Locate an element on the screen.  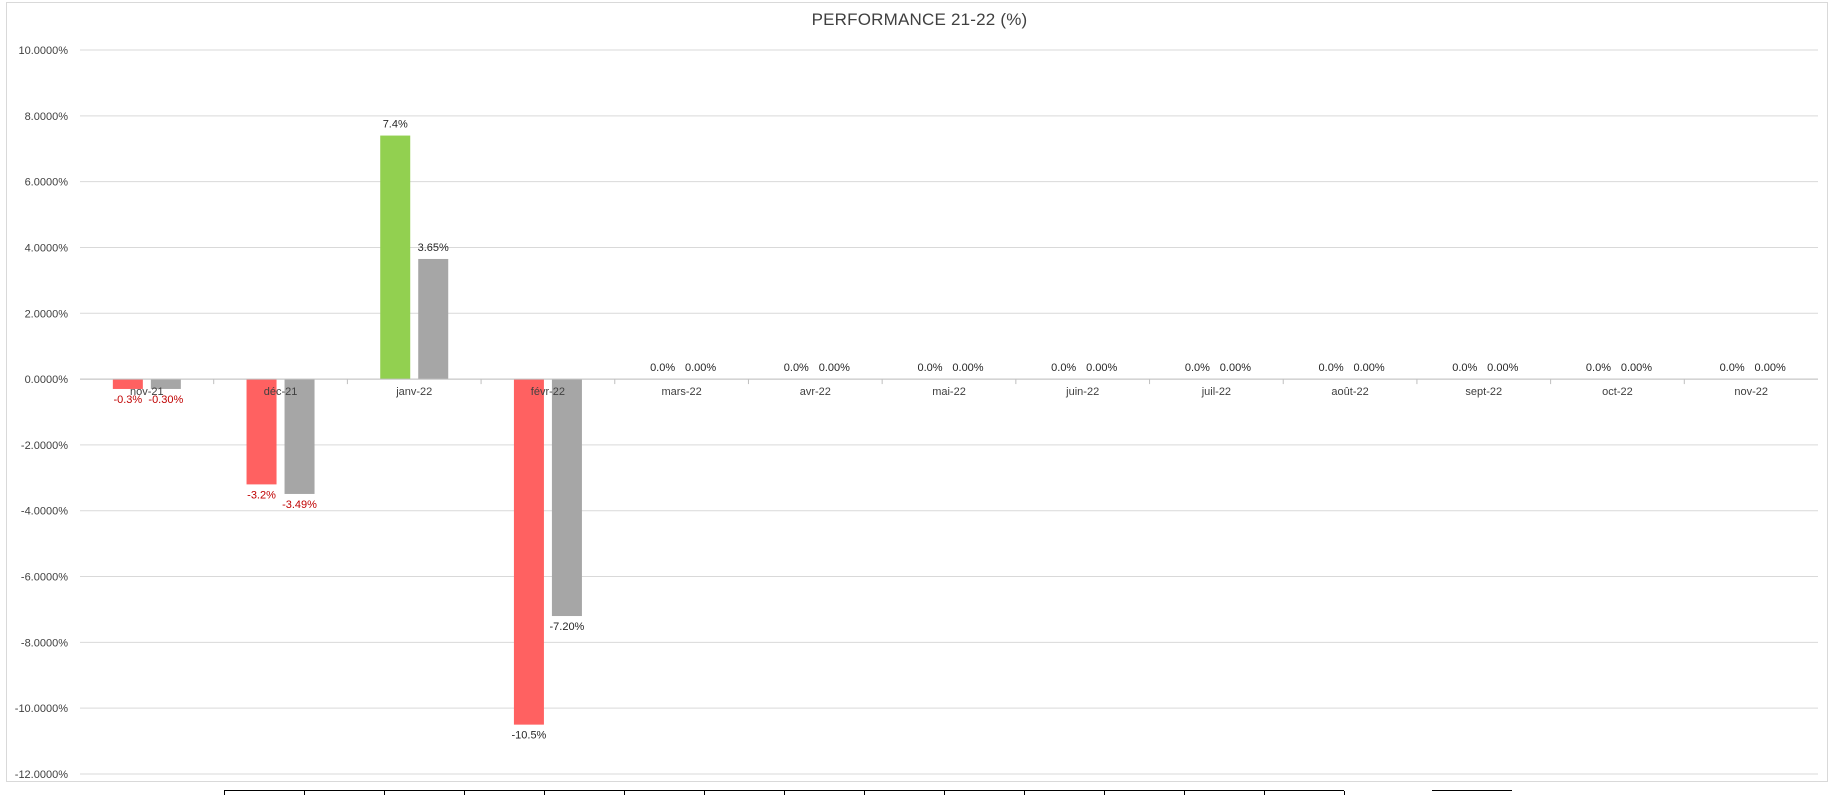
data-label: -10.5% is located at coordinates (528, 736).